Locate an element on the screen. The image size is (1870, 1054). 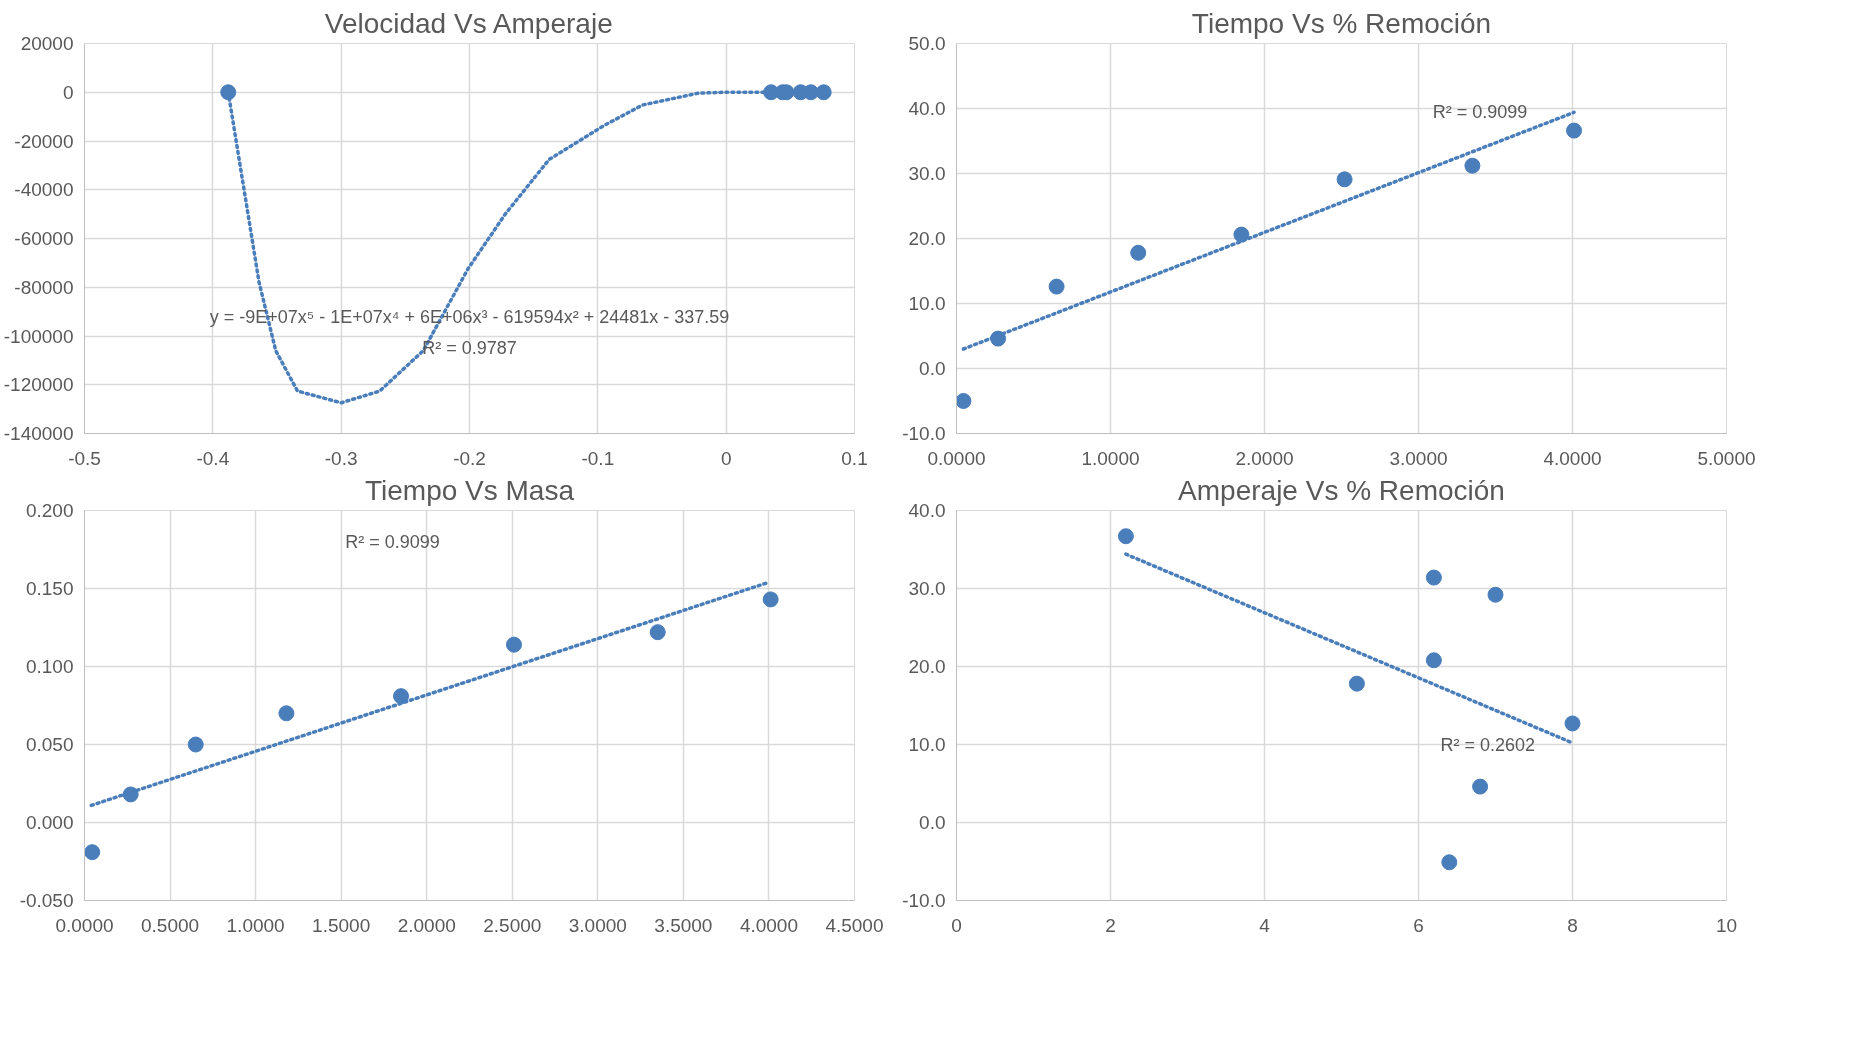
y-tick-label: -20000 is located at coordinates (44, 141).